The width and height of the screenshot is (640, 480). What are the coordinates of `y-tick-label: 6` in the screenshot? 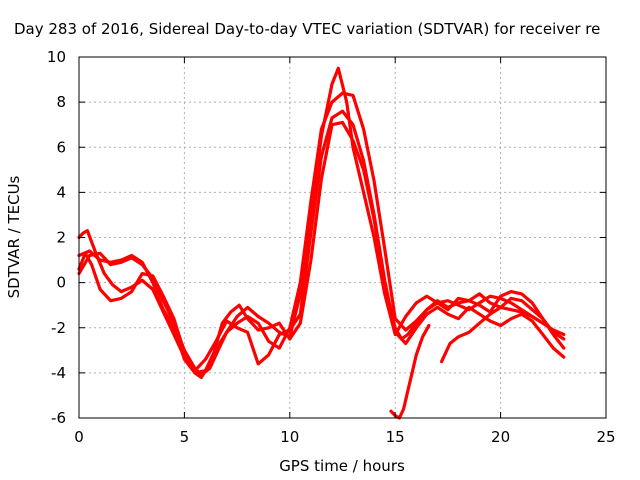 It's located at (61, 147).